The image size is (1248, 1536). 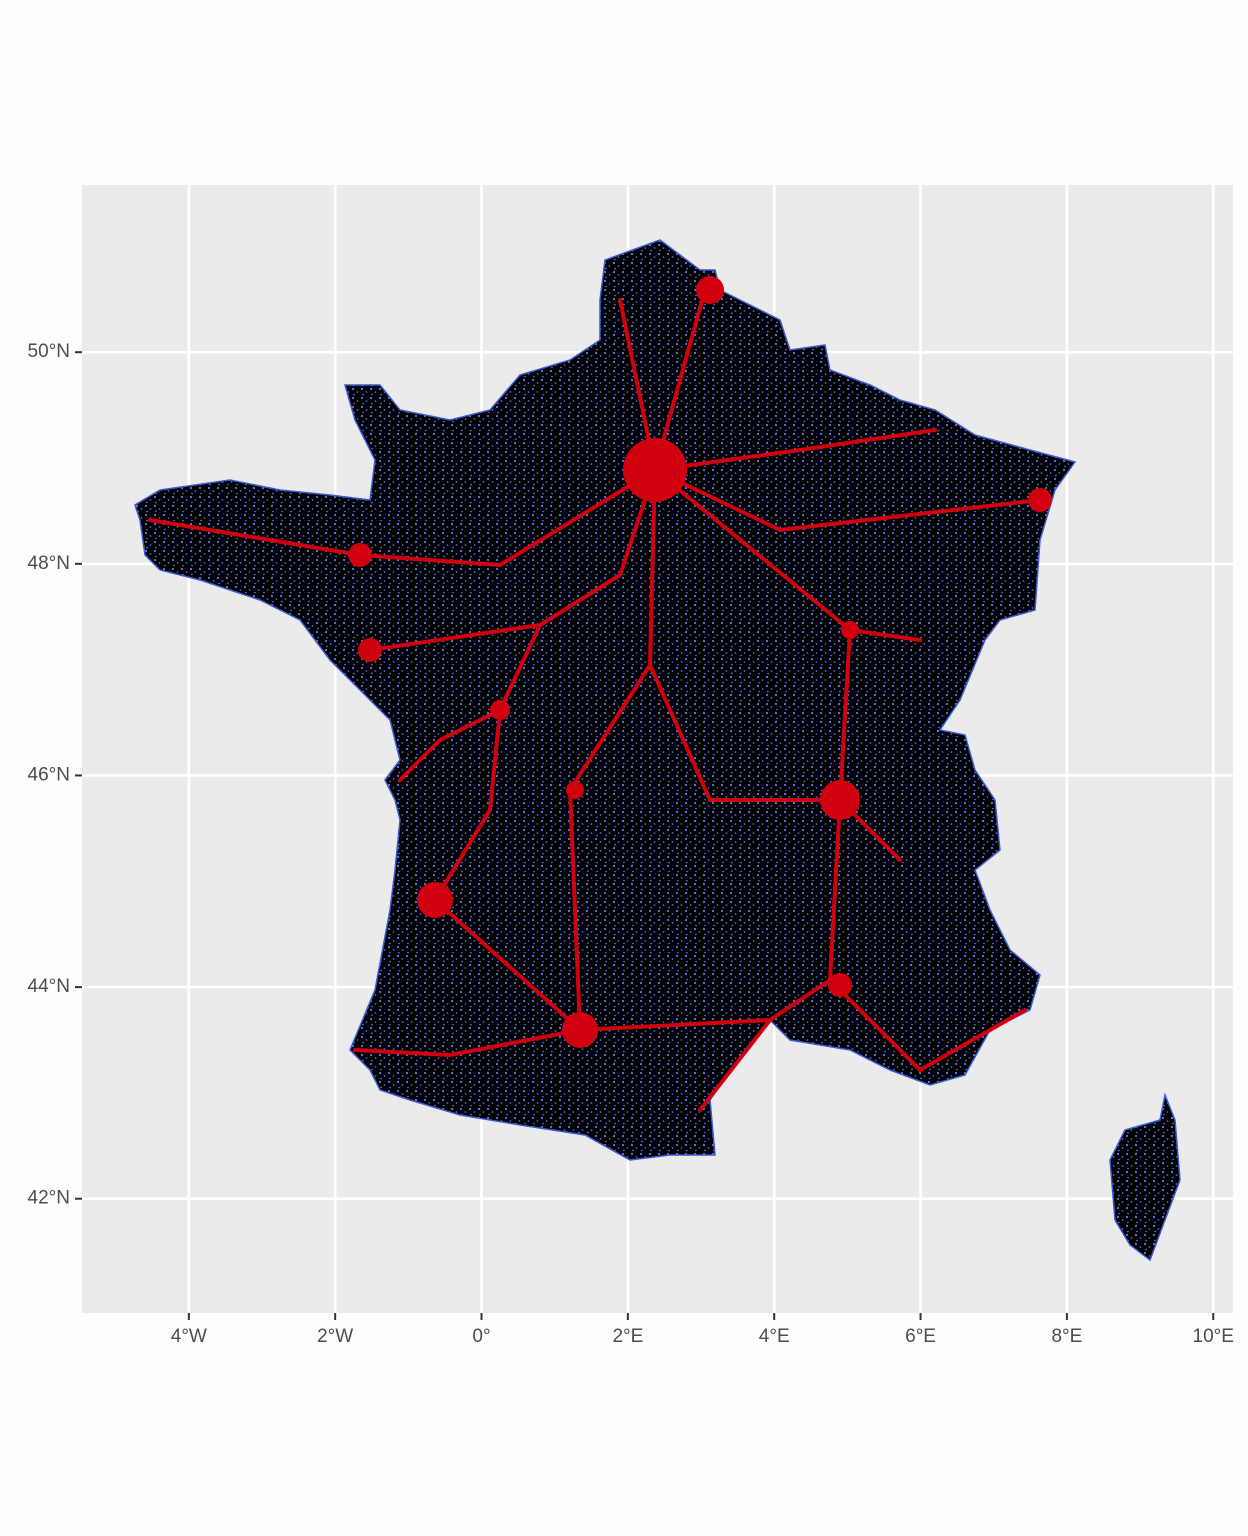 What do you see at coordinates (335, 1336) in the screenshot?
I see `x-tick-label: 2°W` at bounding box center [335, 1336].